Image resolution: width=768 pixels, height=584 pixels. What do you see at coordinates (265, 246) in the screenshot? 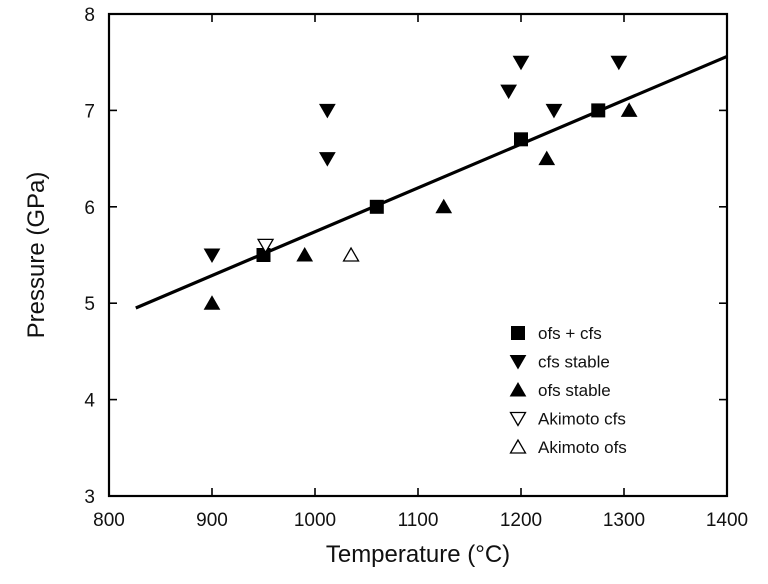
I see `data-point-triangle-down-open` at bounding box center [265, 246].